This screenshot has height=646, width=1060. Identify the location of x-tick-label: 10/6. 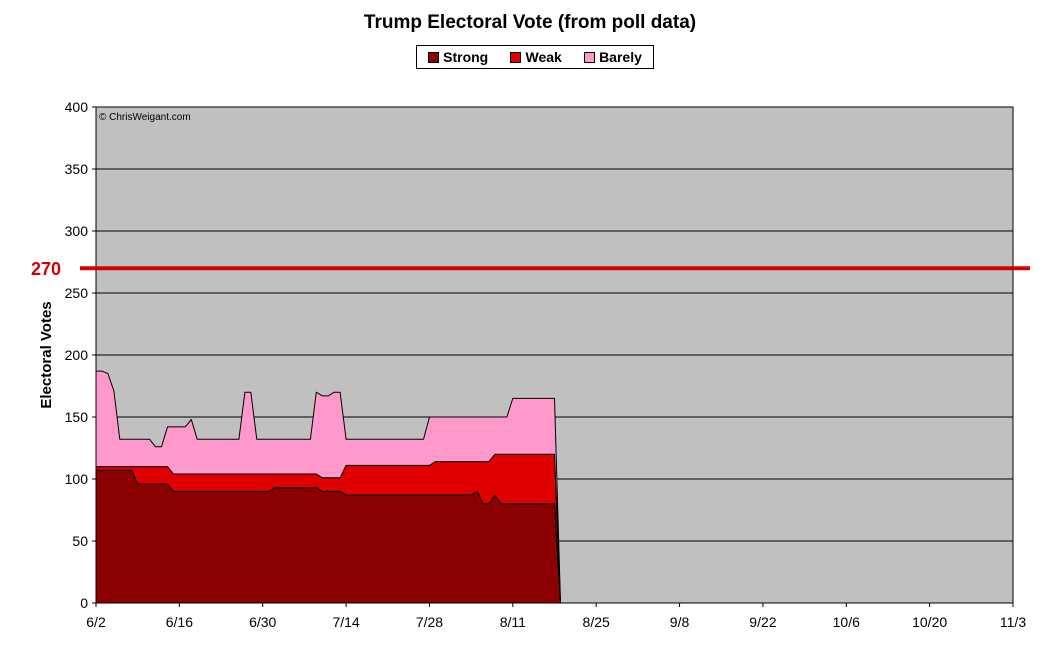
(846, 622).